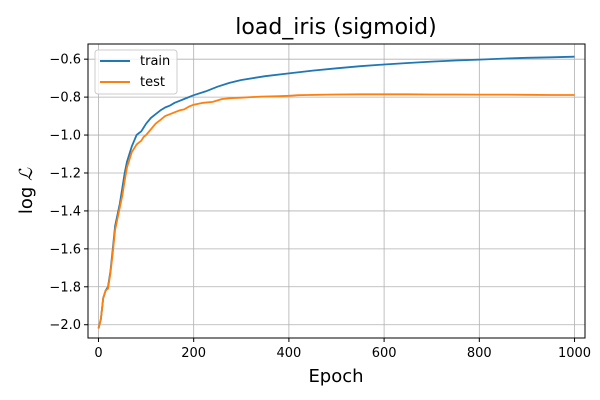  Describe the element at coordinates (65, 211) in the screenshot. I see `y-tick-label: −1.4` at that location.